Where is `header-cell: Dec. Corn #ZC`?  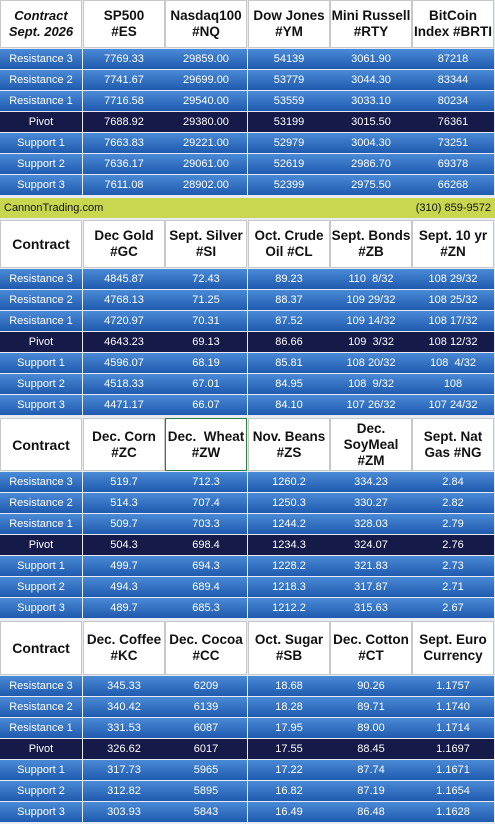 header-cell: Dec. Corn #ZC is located at coordinates (124, 444).